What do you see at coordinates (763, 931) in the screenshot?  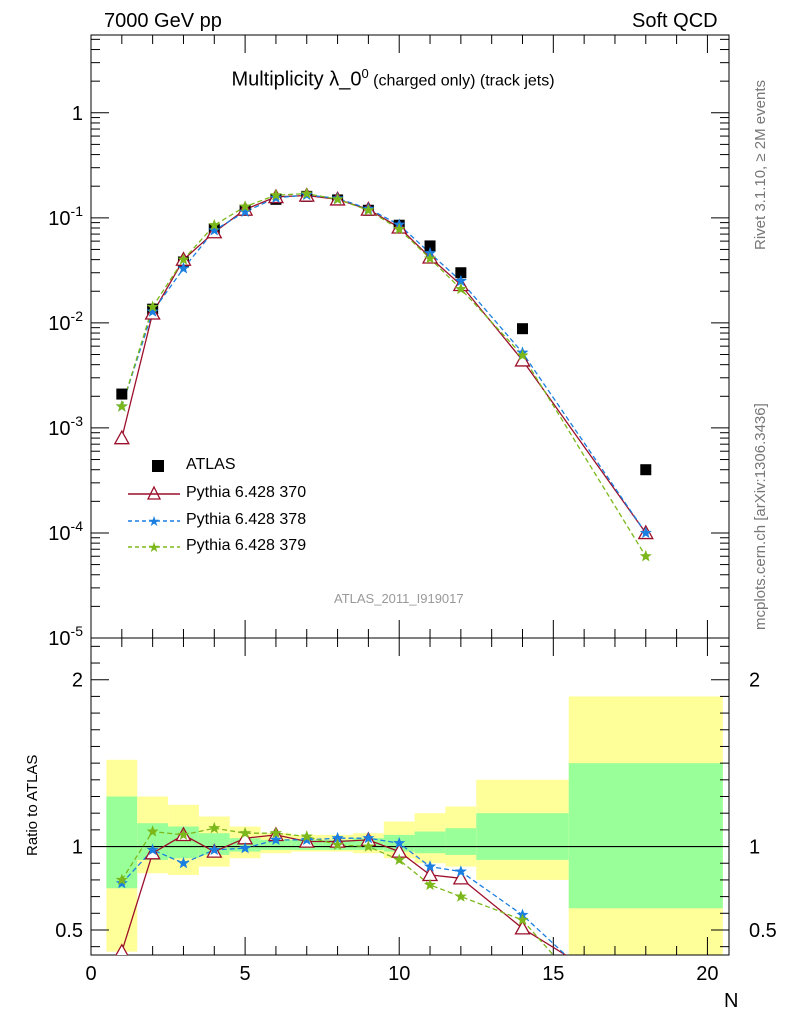 I see `ratio-y-tick-label-right: 0.5` at bounding box center [763, 931].